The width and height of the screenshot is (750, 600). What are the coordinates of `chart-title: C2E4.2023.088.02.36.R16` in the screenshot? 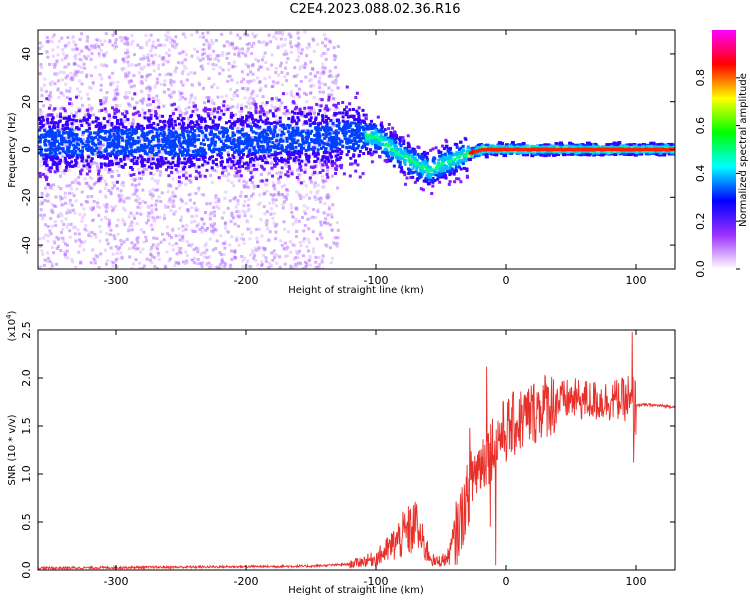 It's located at (375, 9).